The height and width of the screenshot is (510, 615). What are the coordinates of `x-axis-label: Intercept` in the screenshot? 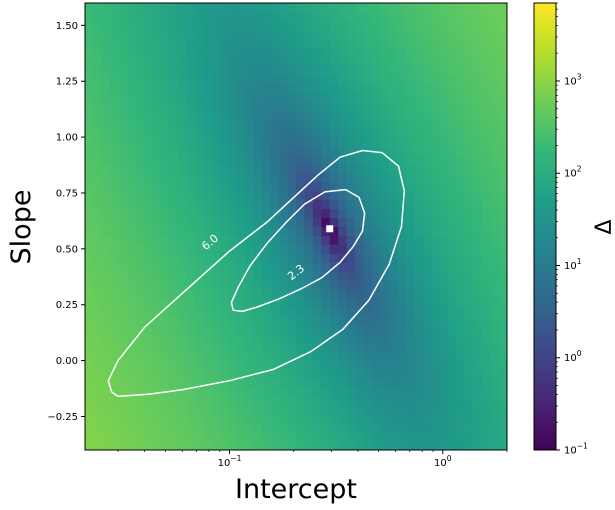 It's located at (296, 489).